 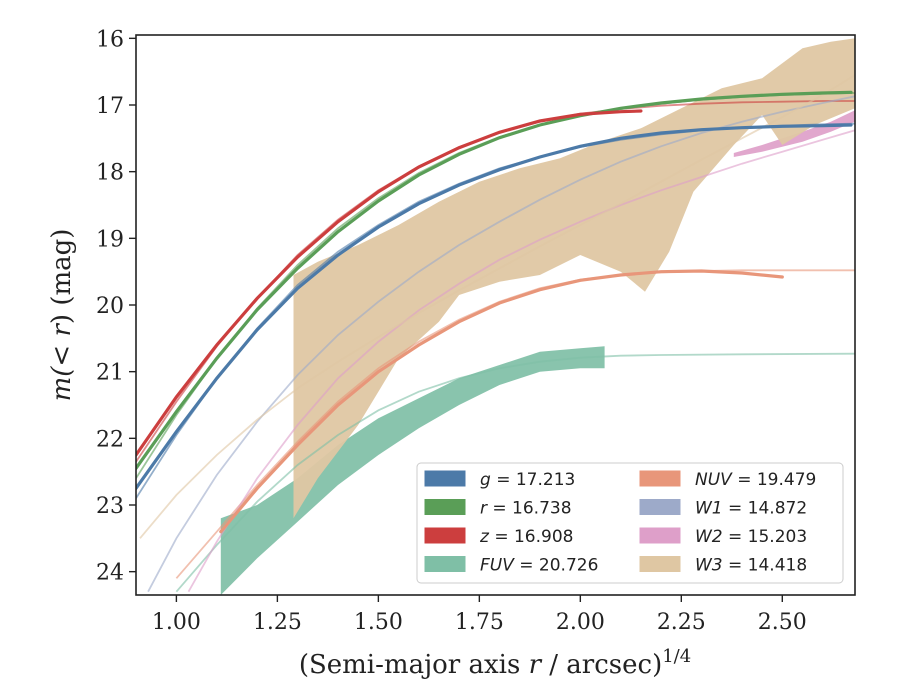 I want to click on legend-frame, so click(x=630, y=523).